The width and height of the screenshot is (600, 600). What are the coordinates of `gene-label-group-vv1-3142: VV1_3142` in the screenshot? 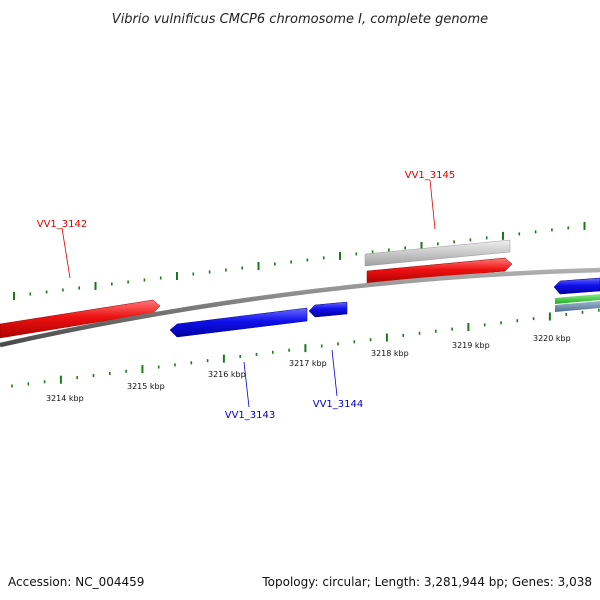 It's located at (62, 249).